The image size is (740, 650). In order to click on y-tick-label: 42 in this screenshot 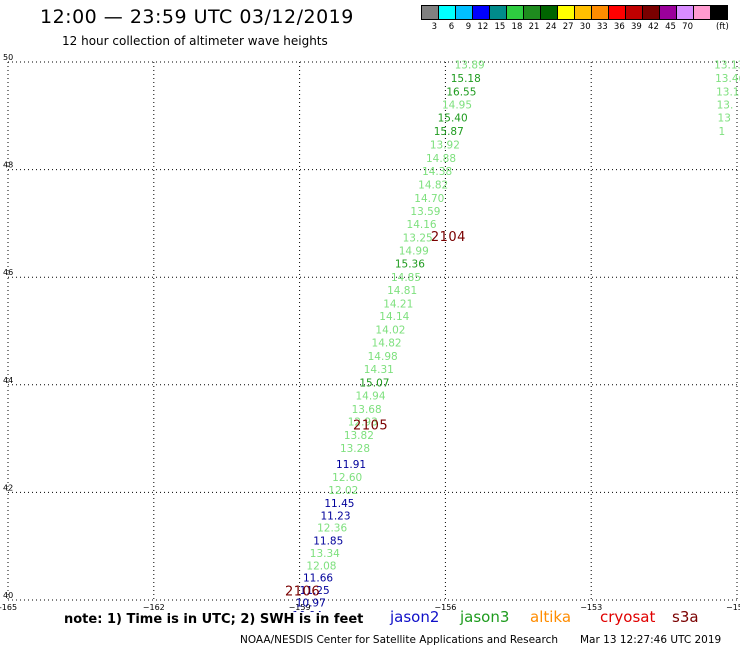, I will do `click(8, 487)`.